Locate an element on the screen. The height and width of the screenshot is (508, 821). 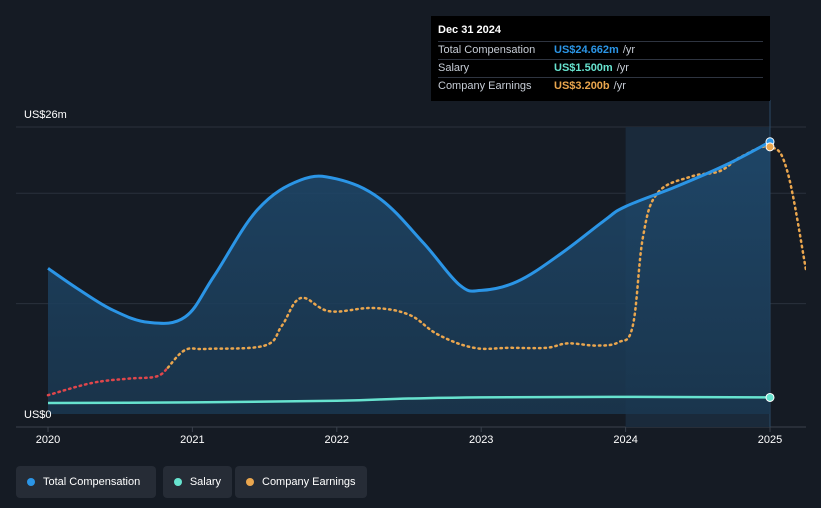
marker-layer is located at coordinates (770, 269).